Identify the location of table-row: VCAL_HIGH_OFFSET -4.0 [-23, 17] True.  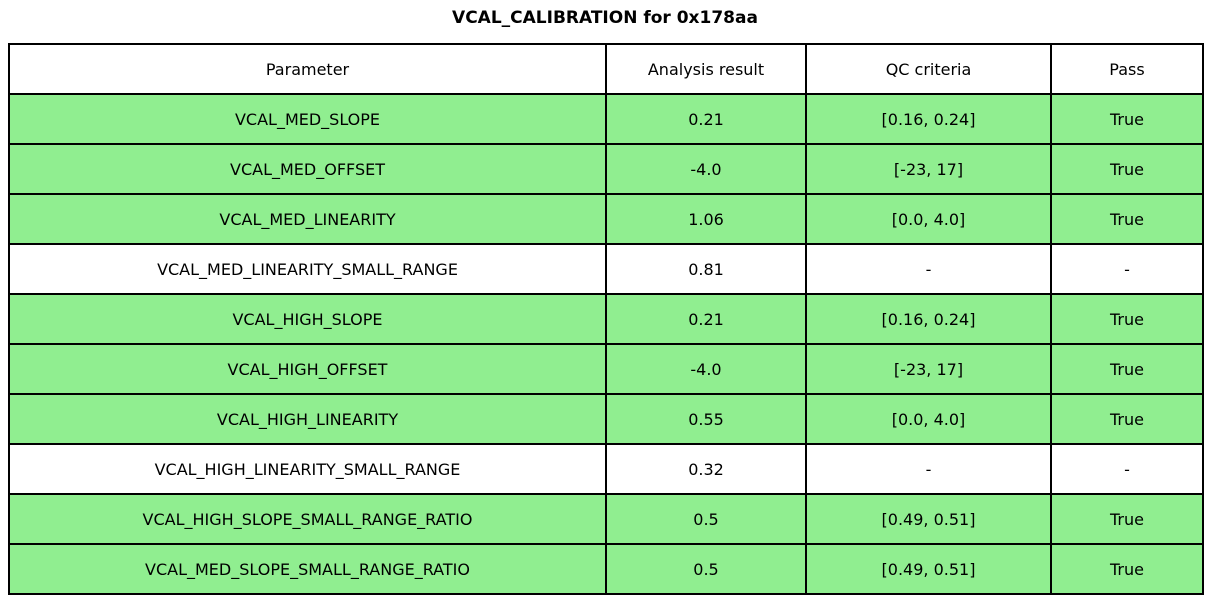
(606, 369).